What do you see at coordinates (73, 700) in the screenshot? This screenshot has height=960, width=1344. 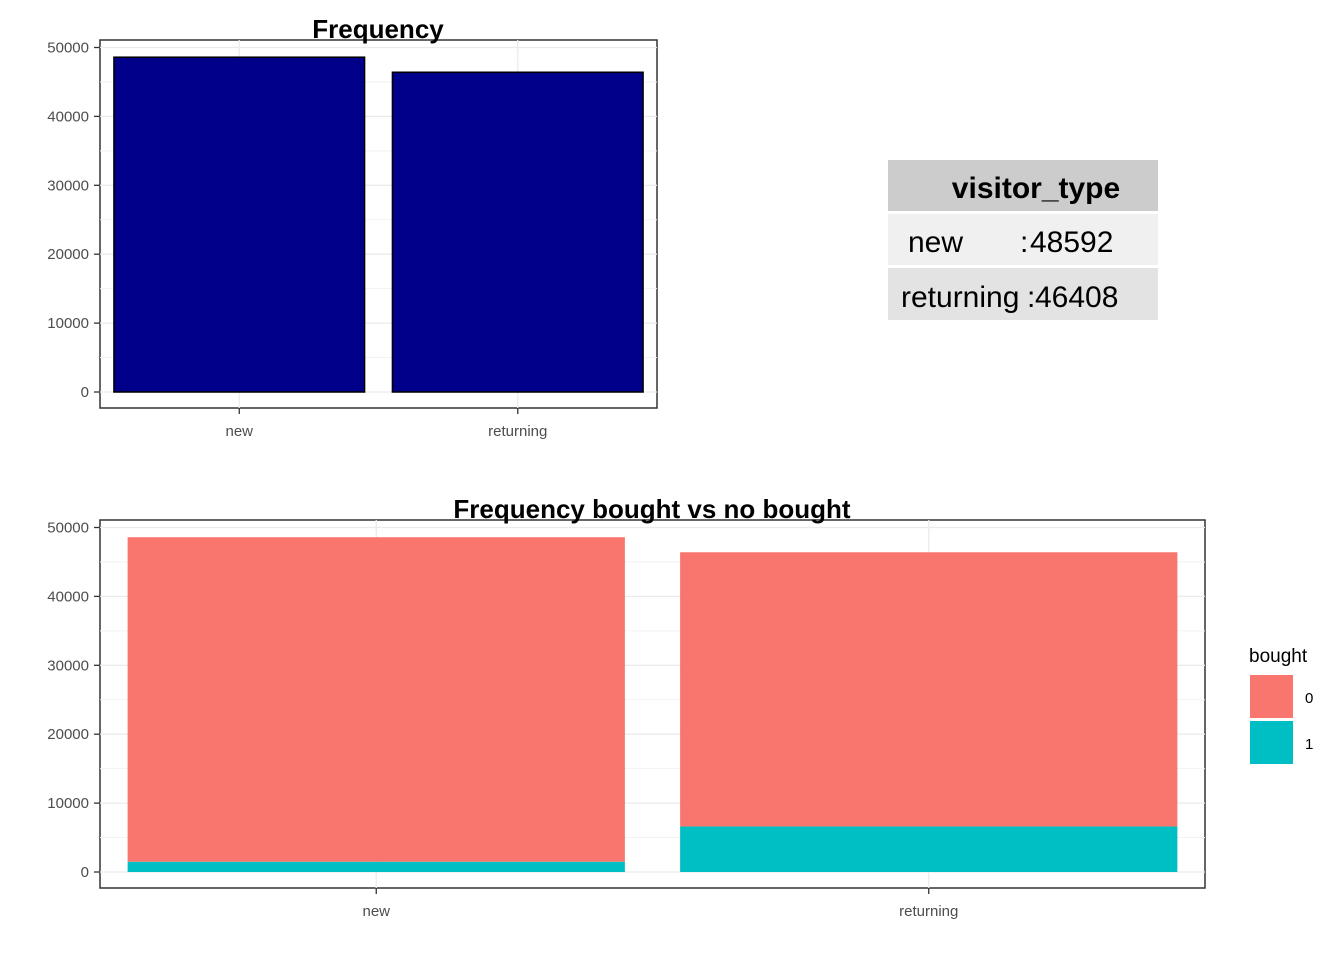 I see `chart2-y-axis: 0 10000 20000 30000 40000 50000` at bounding box center [73, 700].